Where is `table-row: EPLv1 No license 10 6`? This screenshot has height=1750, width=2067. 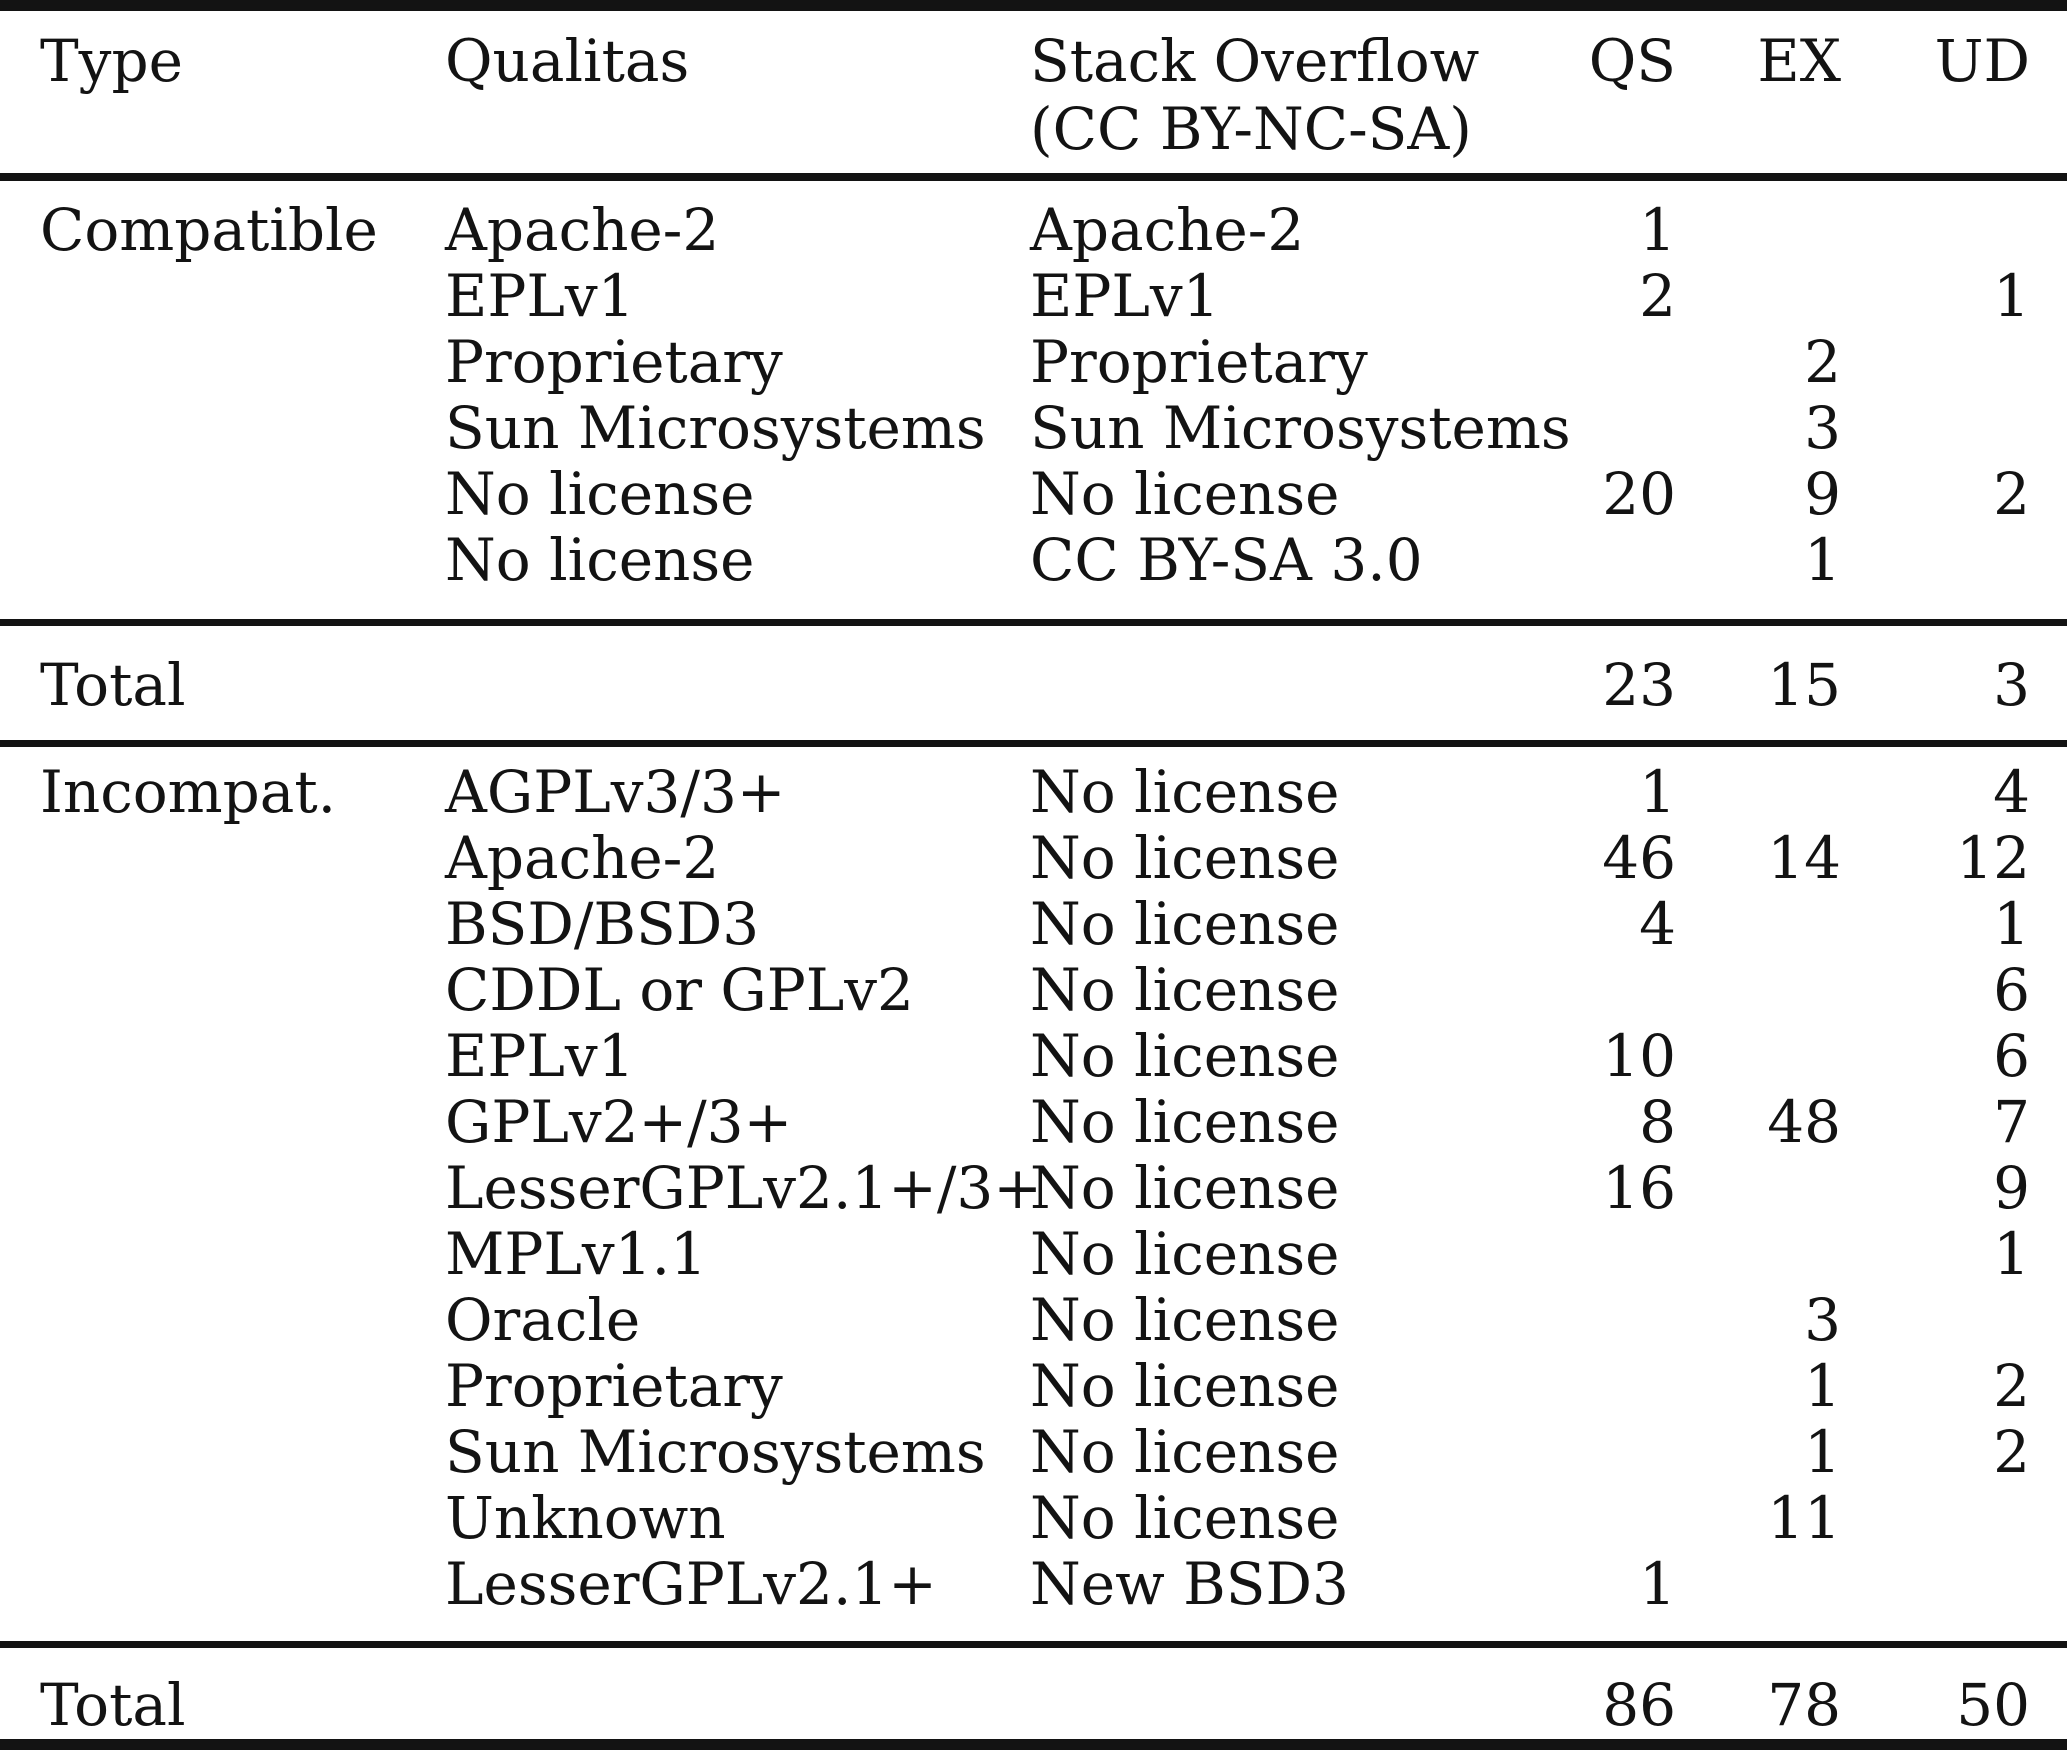
table-row: EPLv1 No license 10 6 is located at coordinates (1033, 1056).